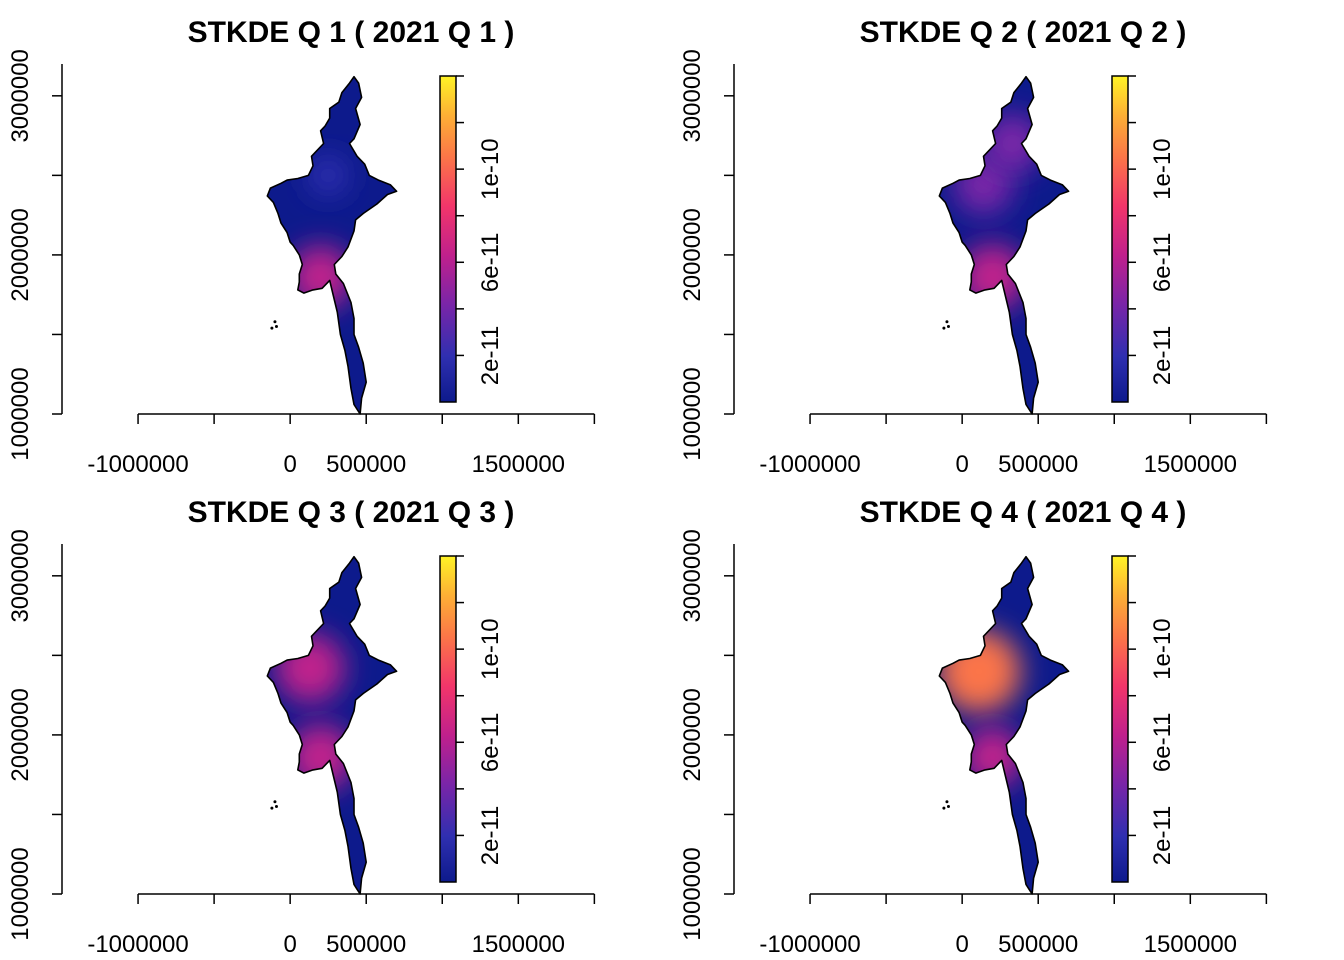 The image size is (1344, 960). Describe the element at coordinates (351, 512) in the screenshot. I see `chart-title: STKDE Q 3 ( 2021 Q 3 )` at that location.